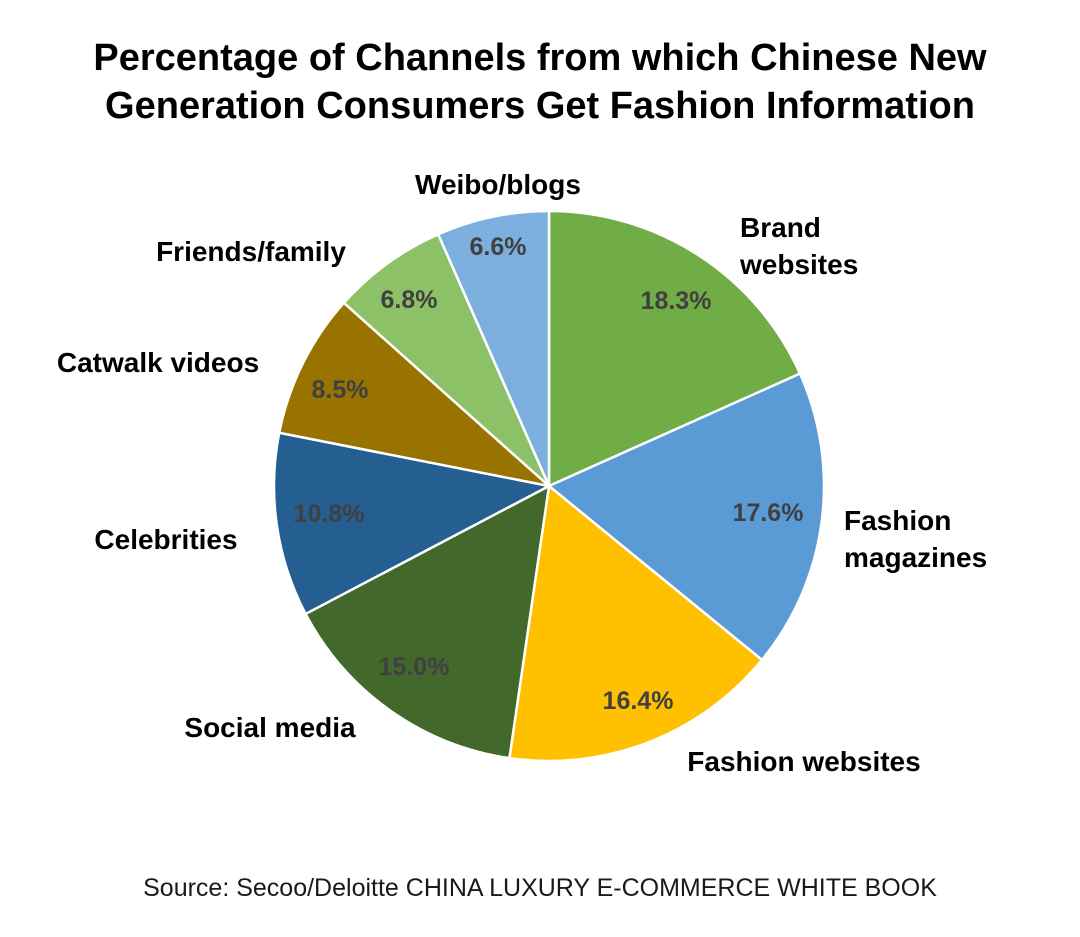 This screenshot has height=937, width=1080. Describe the element at coordinates (251, 251) in the screenshot. I see `category-label-friends-family: Friends/family` at that location.